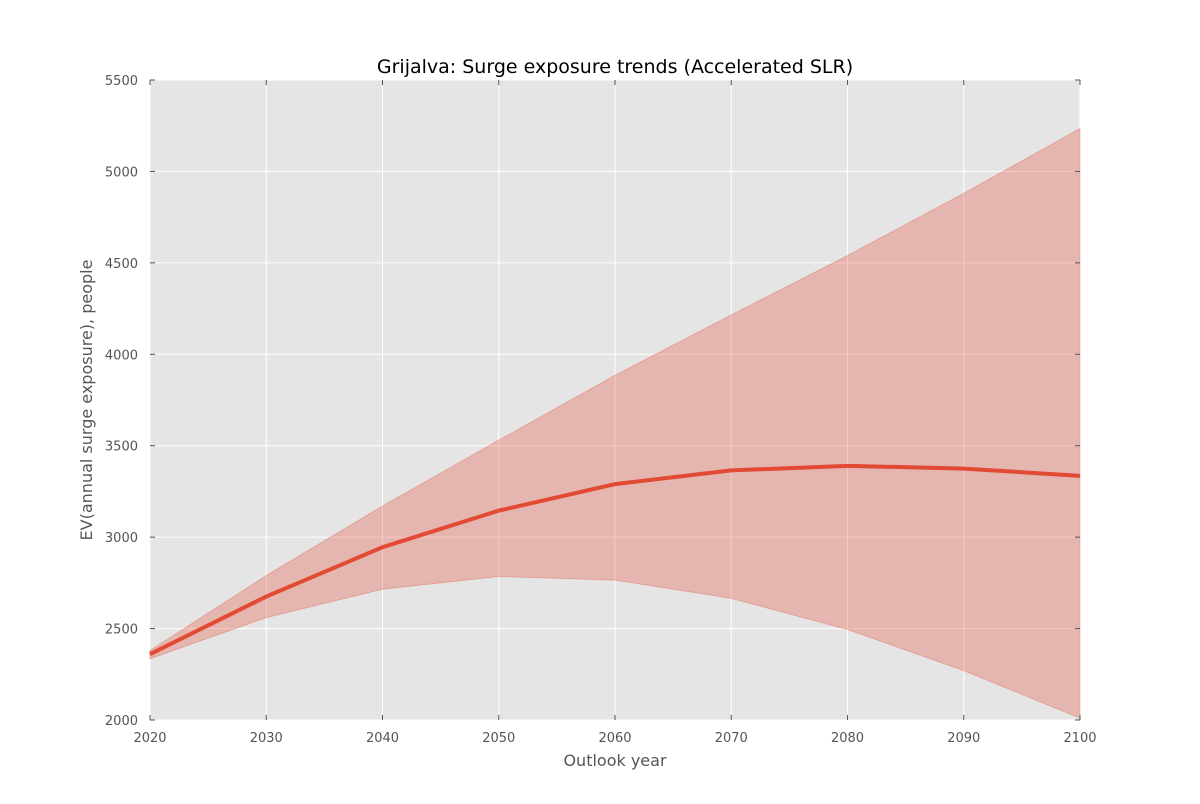 The image size is (1200, 804). What do you see at coordinates (121, 355) in the screenshot?
I see `y-tick-label: 4000` at bounding box center [121, 355].